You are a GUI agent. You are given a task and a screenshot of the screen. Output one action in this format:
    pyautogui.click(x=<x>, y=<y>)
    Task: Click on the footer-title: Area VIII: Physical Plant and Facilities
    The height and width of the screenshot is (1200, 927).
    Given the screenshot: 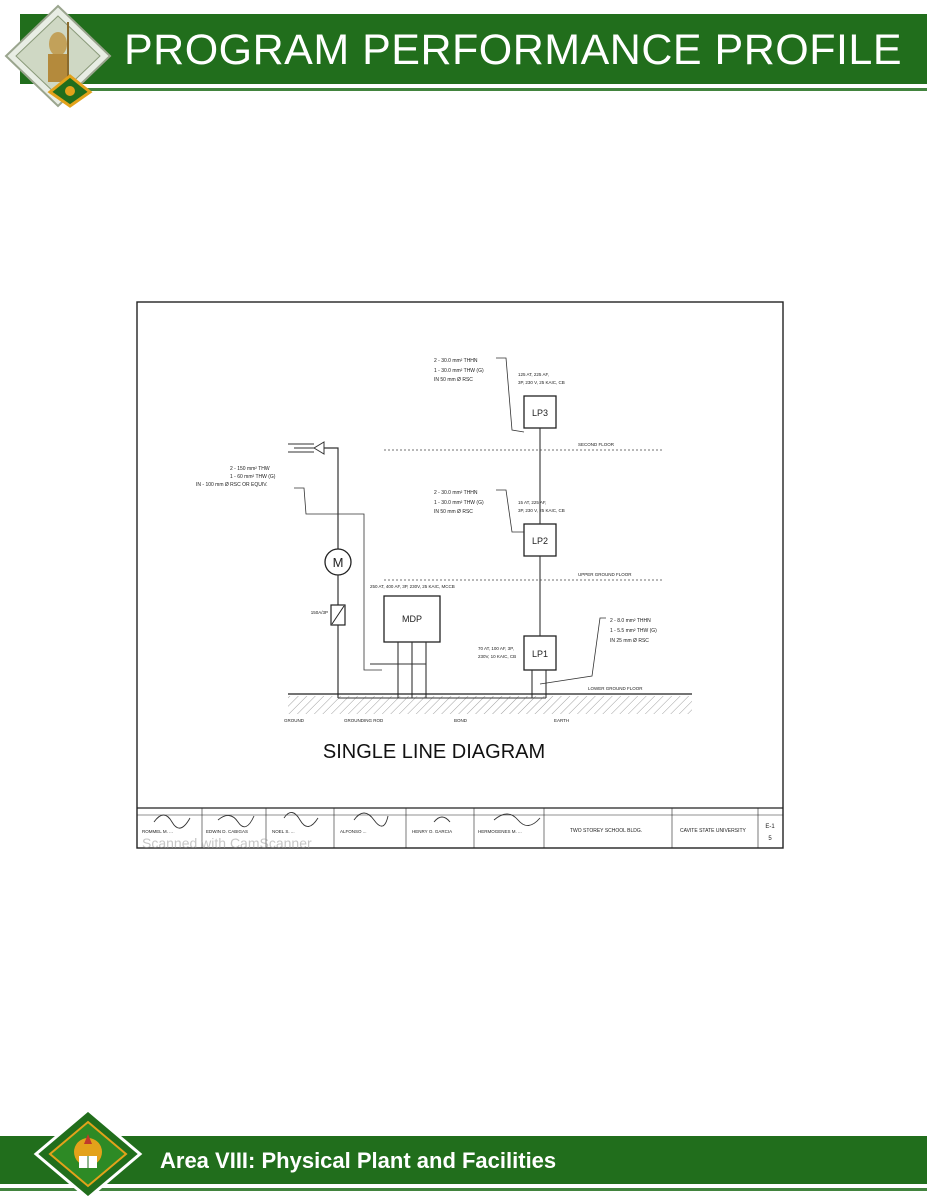 What is the action you would take?
    pyautogui.click(x=358, y=1160)
    